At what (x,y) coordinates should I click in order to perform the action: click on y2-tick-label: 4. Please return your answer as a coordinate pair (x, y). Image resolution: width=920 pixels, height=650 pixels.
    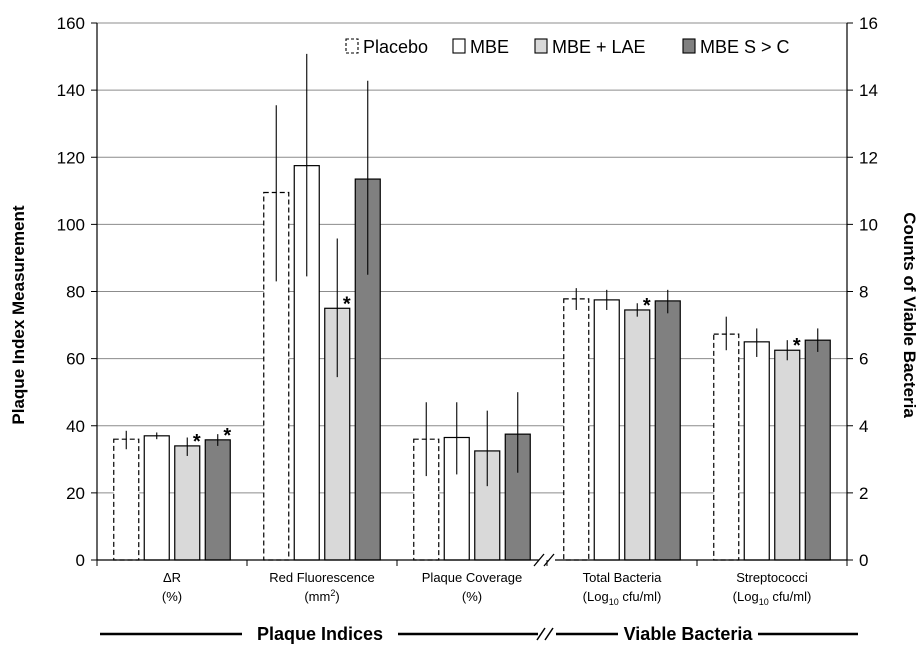
    Looking at the image, I should click on (863, 426).